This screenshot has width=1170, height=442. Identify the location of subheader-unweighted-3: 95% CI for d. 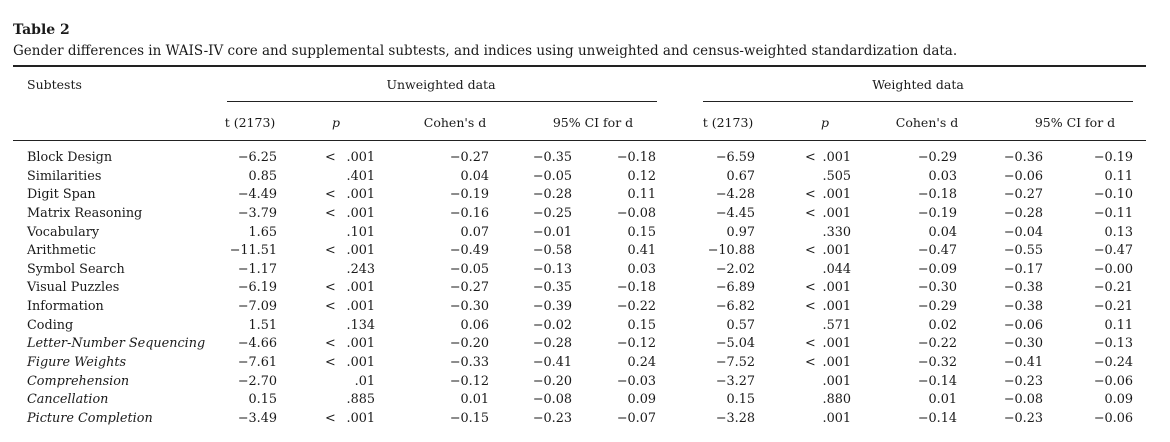
(593, 122).